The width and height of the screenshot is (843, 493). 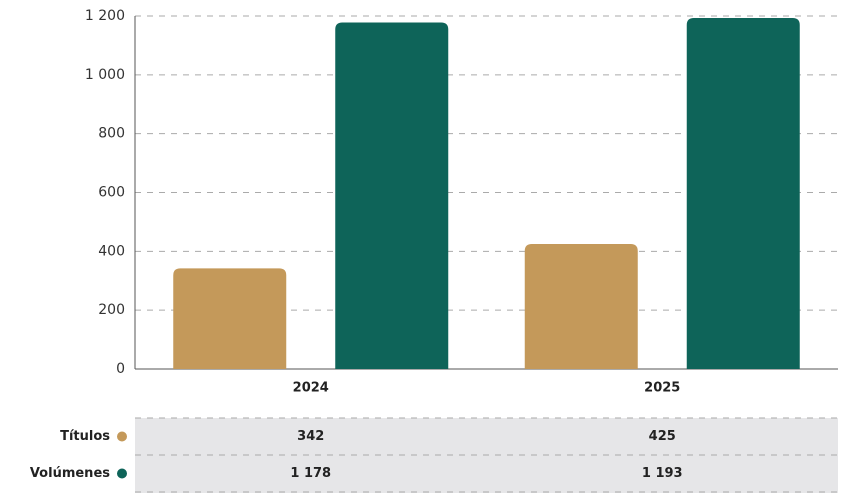 I want to click on x-tick-label: 2024, so click(x=311, y=388).